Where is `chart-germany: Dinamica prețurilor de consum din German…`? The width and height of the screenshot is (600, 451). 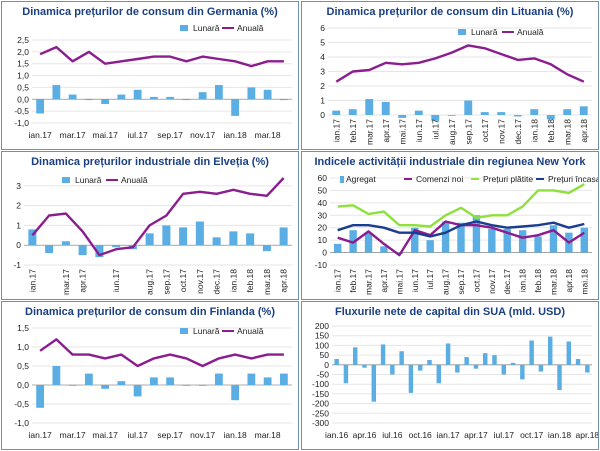 chart-germany: Dinamica prețurilor de consum din German… is located at coordinates (153, 73).